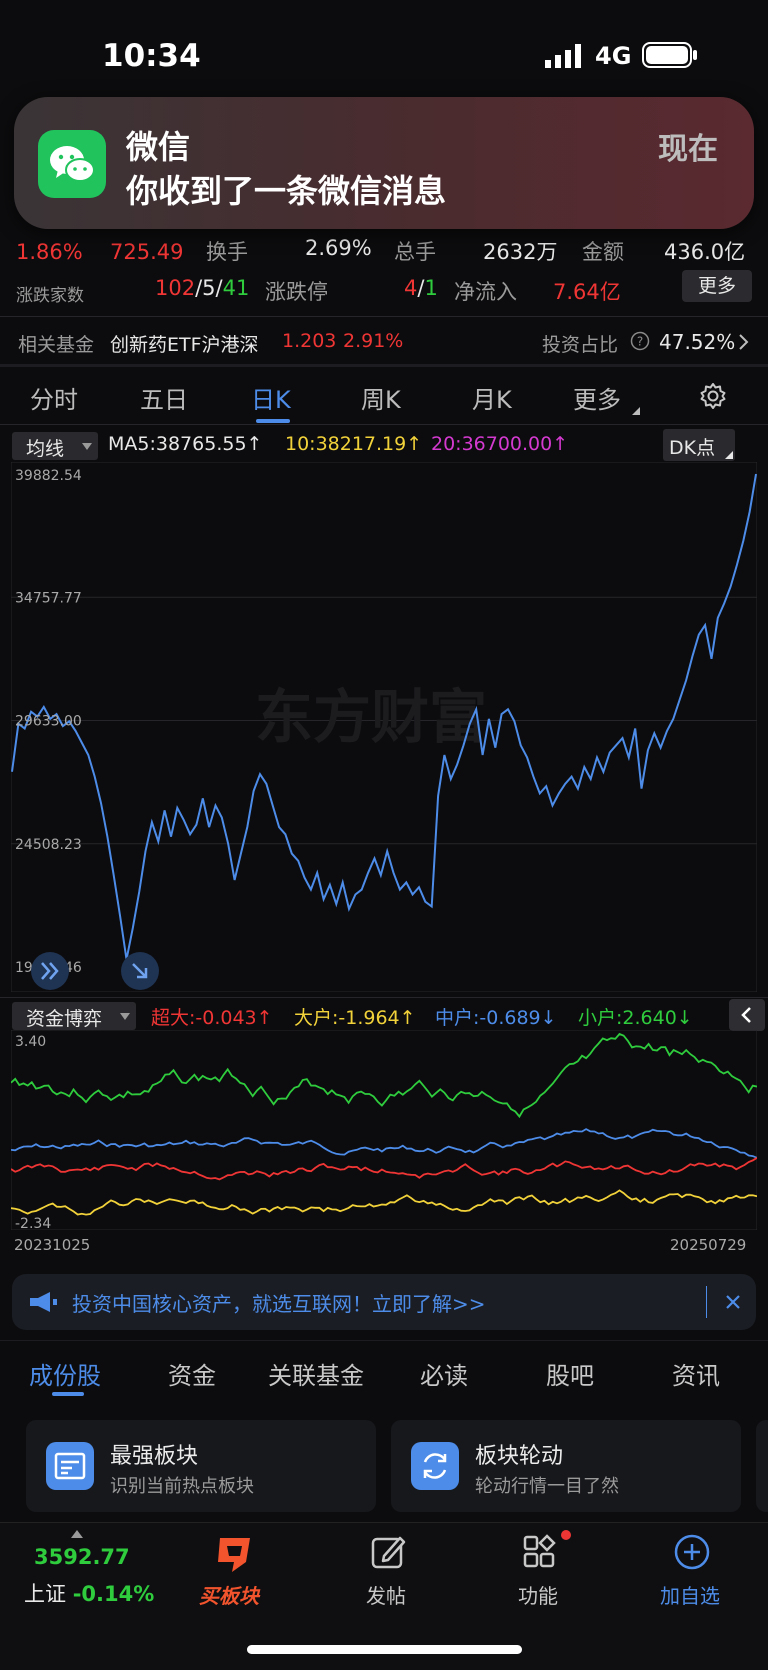 The height and width of the screenshot is (1670, 768). What do you see at coordinates (538, 1596) in the screenshot?
I see `tab-function: 功能` at bounding box center [538, 1596].